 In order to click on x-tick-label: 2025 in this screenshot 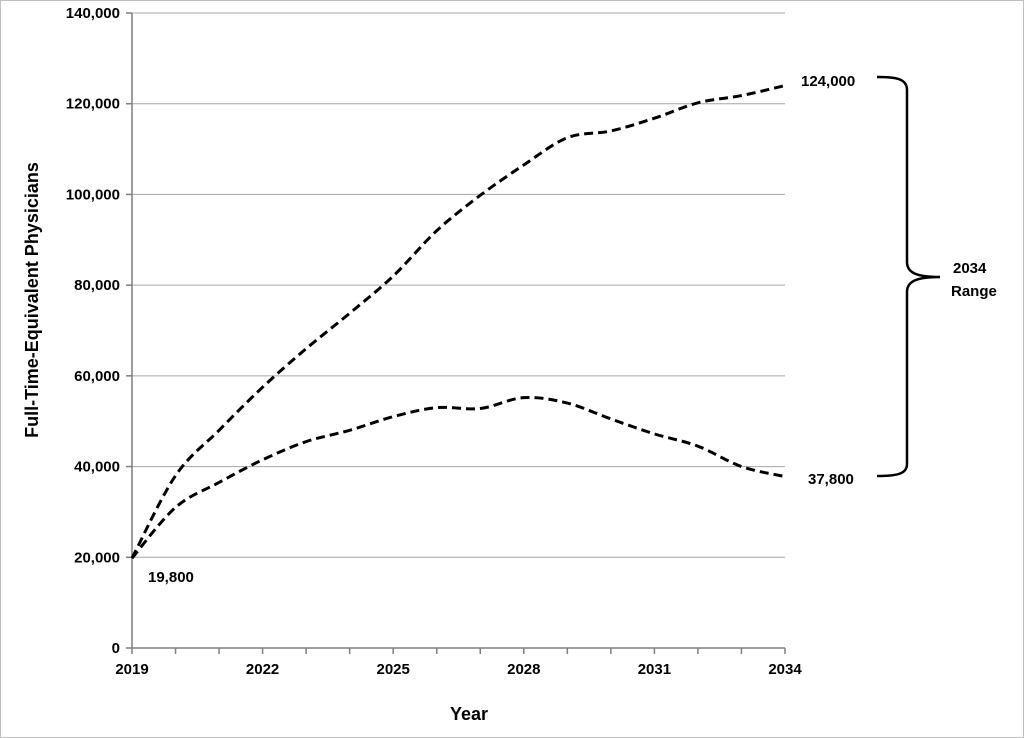, I will do `click(393, 669)`.